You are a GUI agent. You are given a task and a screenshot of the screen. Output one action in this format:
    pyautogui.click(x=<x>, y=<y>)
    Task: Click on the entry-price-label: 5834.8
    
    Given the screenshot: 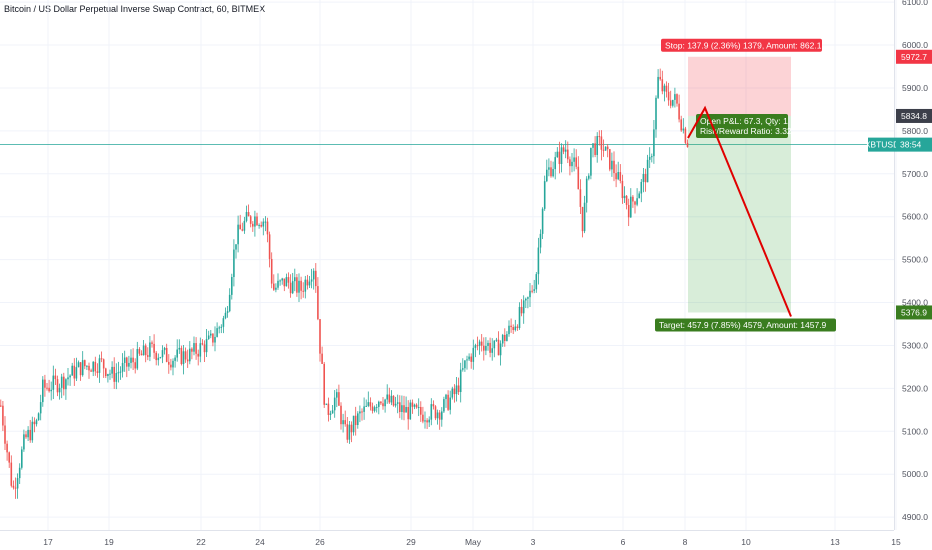 What is the action you would take?
    pyautogui.click(x=914, y=116)
    